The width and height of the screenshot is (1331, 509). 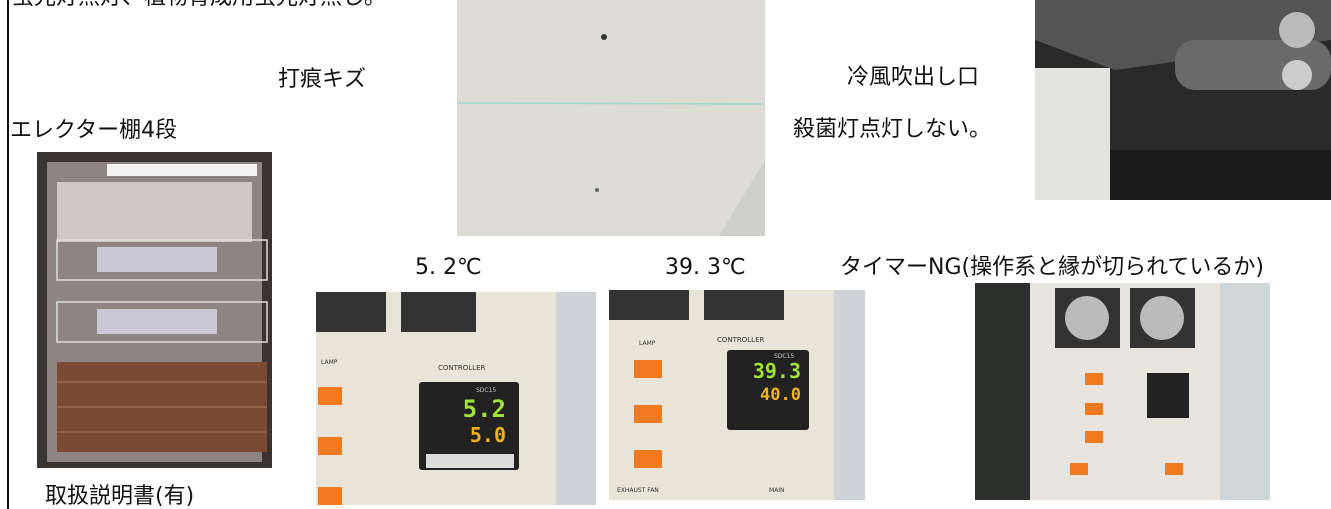 What do you see at coordinates (777, 490) in the screenshot?
I see `photo-text: MAIN` at bounding box center [777, 490].